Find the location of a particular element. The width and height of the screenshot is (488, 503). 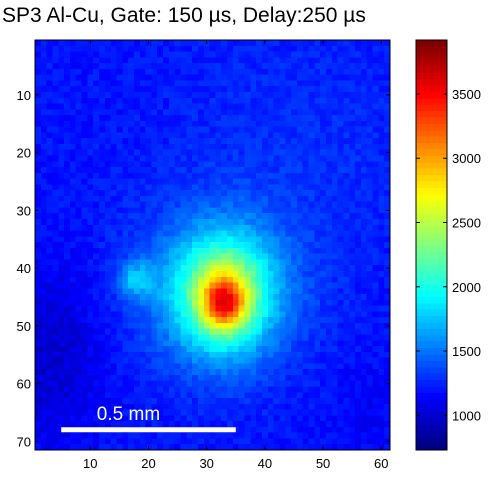

x-tick-label: 30 is located at coordinates (206, 463).